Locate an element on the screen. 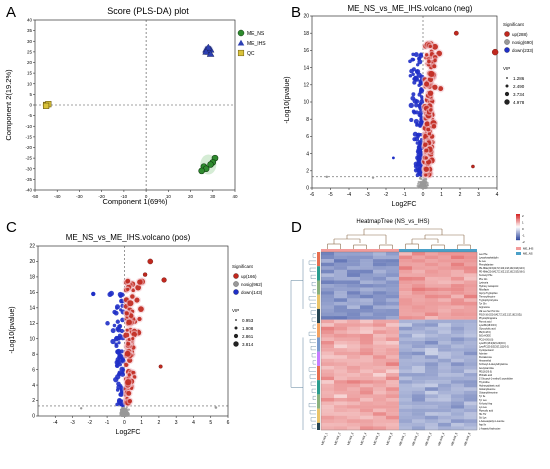 Image resolution: width=550 pixels, height=469 pixels. y-tick-label: -20 is located at coordinates (28, 147).